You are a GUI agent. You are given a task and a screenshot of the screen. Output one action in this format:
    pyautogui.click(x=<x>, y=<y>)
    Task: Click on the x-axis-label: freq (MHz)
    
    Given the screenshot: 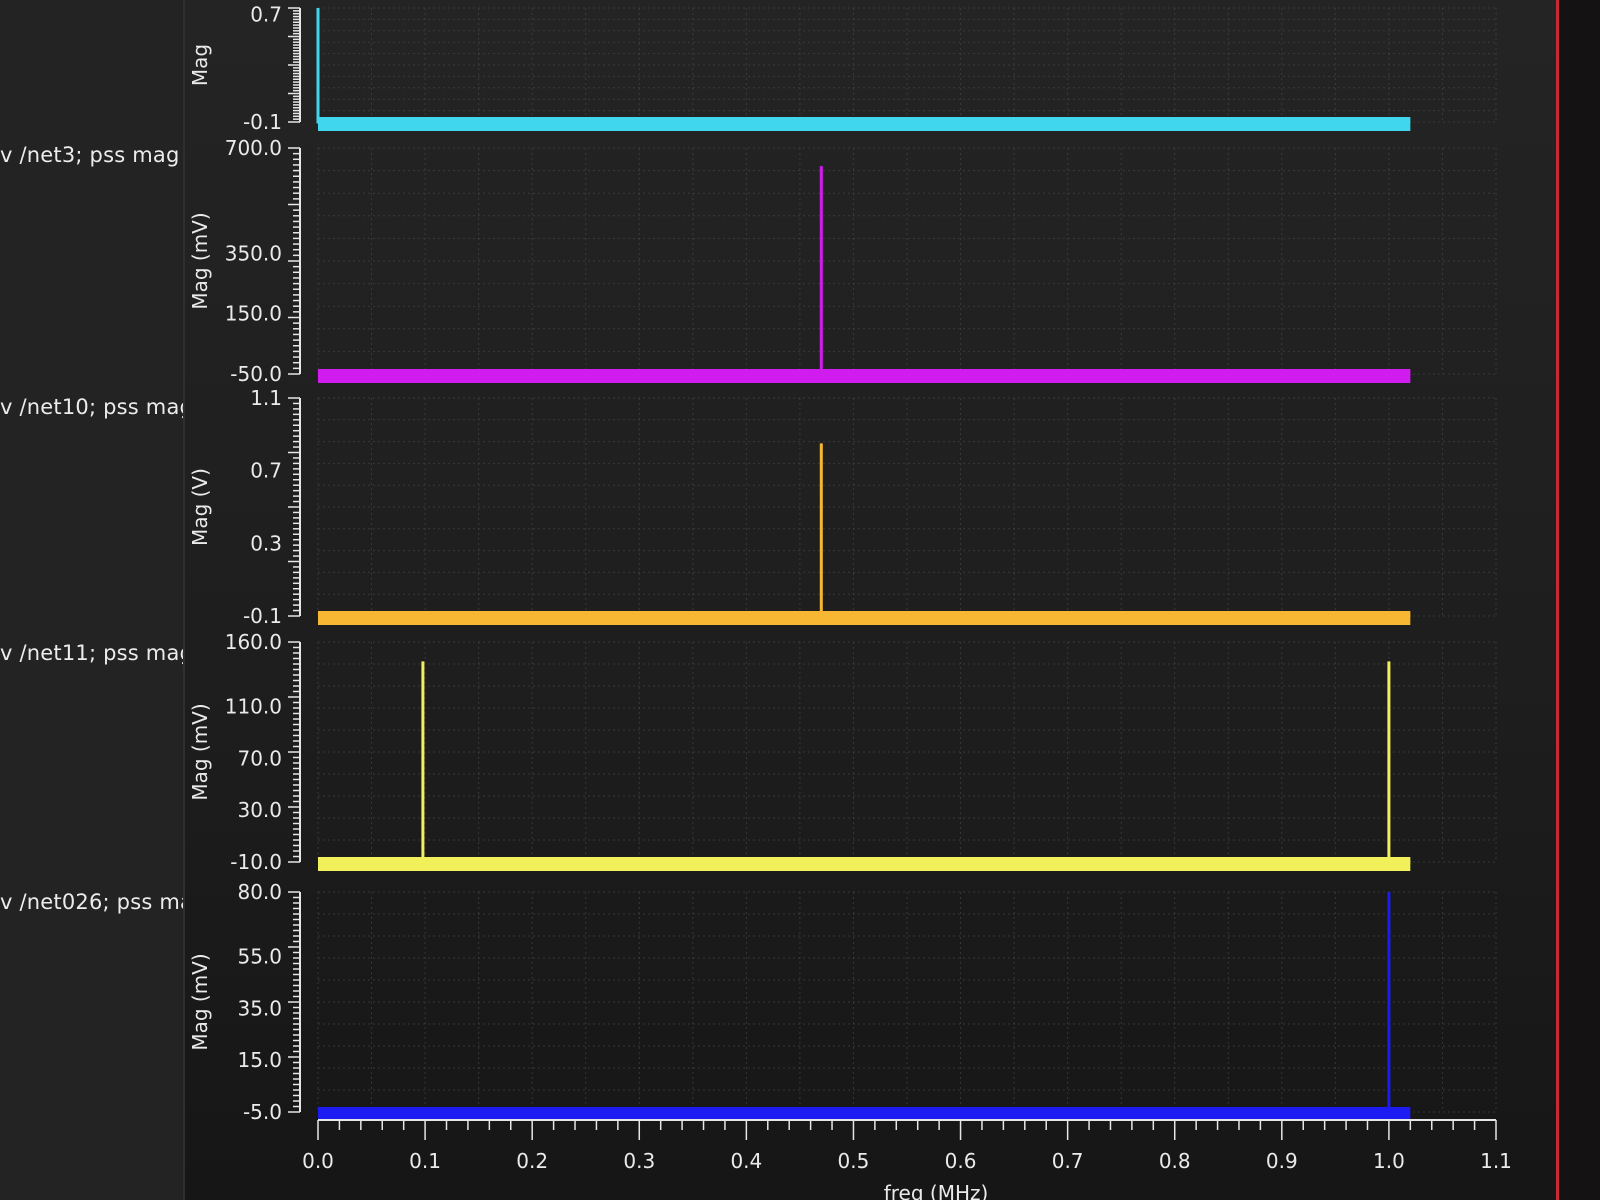 What is the action you would take?
    pyautogui.click(x=936, y=1190)
    